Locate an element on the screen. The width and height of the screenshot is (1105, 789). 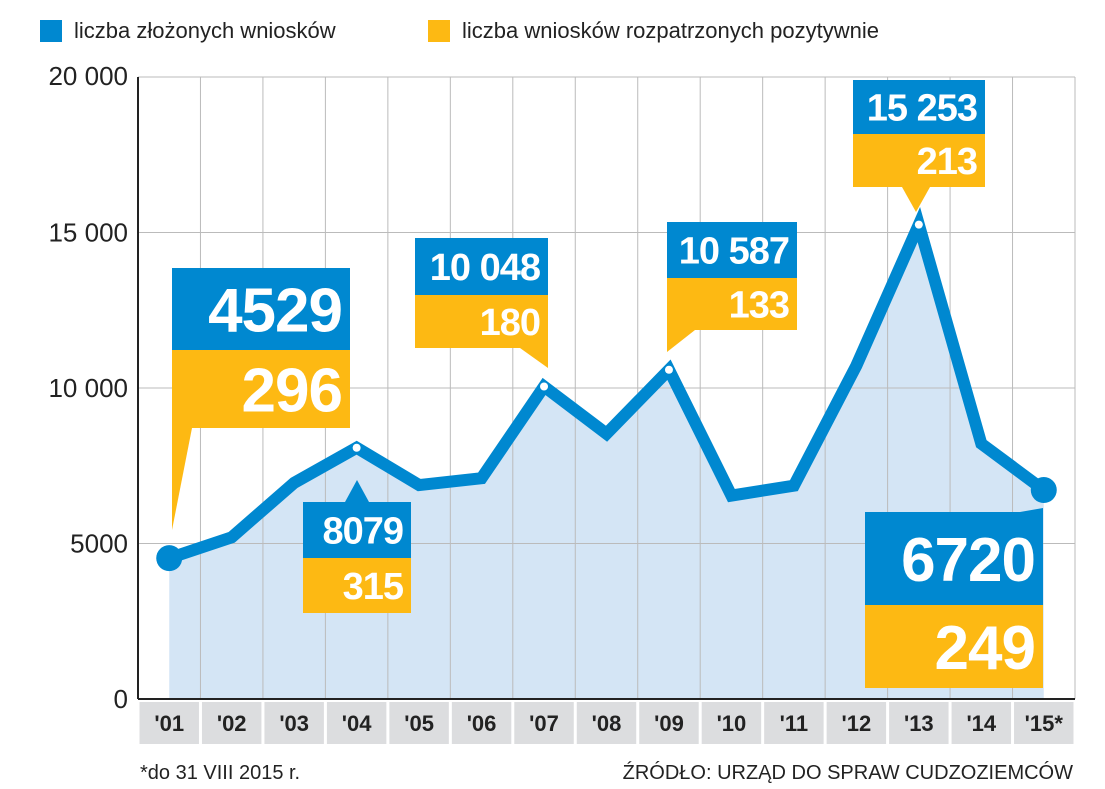
x-tick-label: '08 is located at coordinates (607, 723).